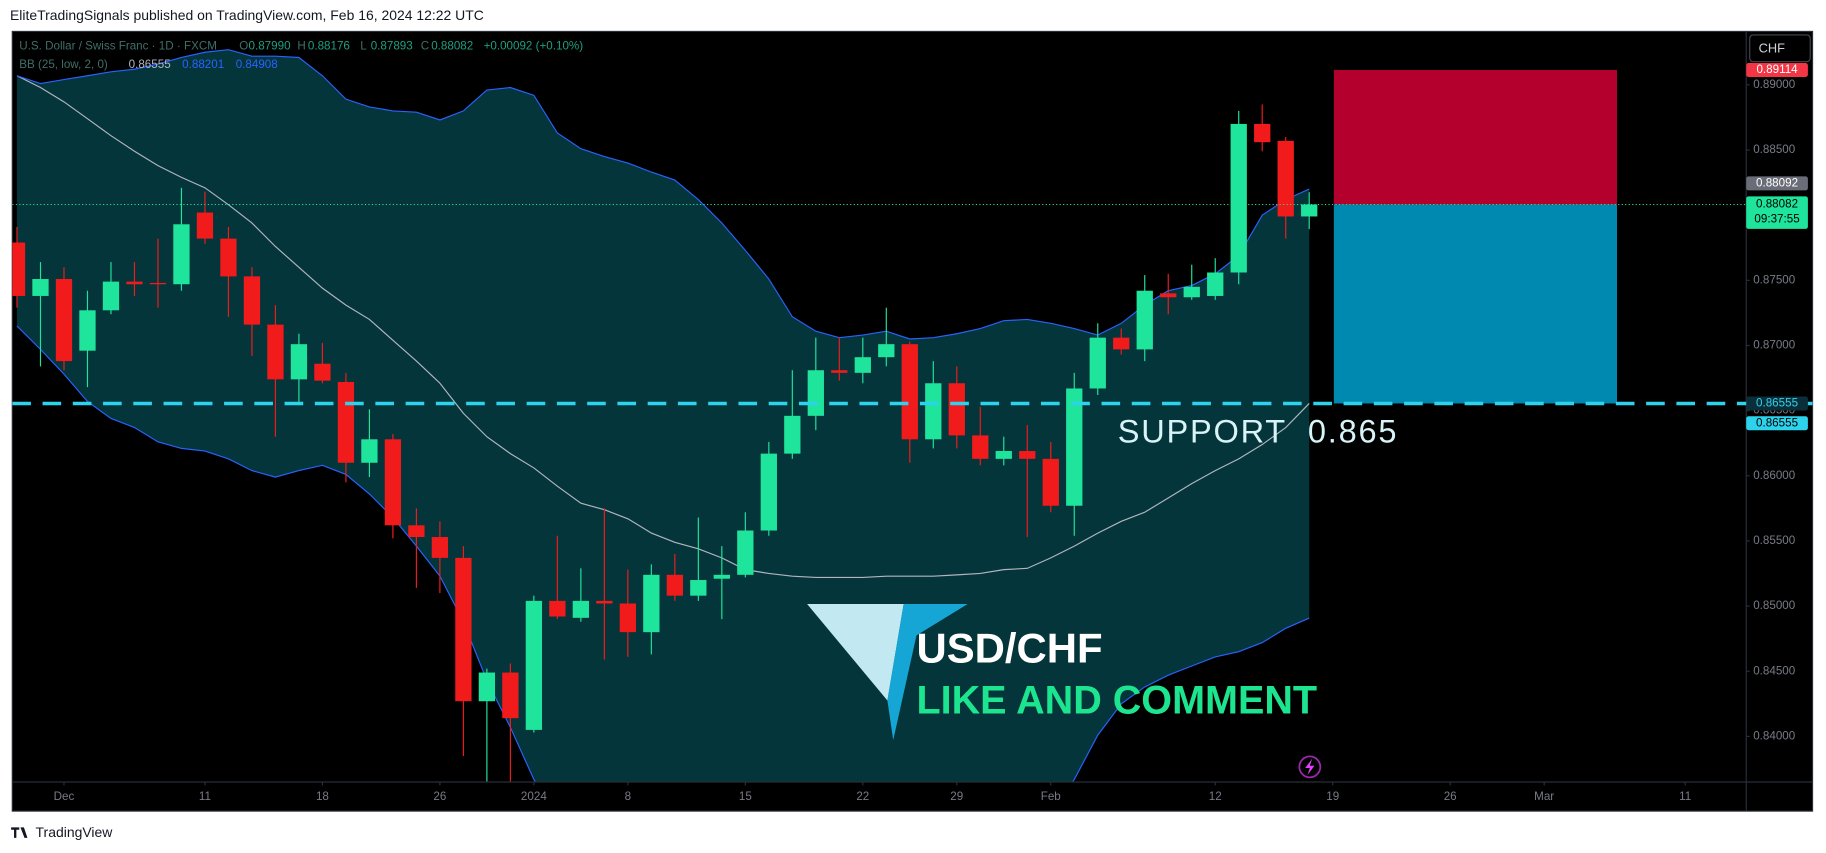  What do you see at coordinates (1774, 670) in the screenshot?
I see `y-tick-label: 0.84500` at bounding box center [1774, 670].